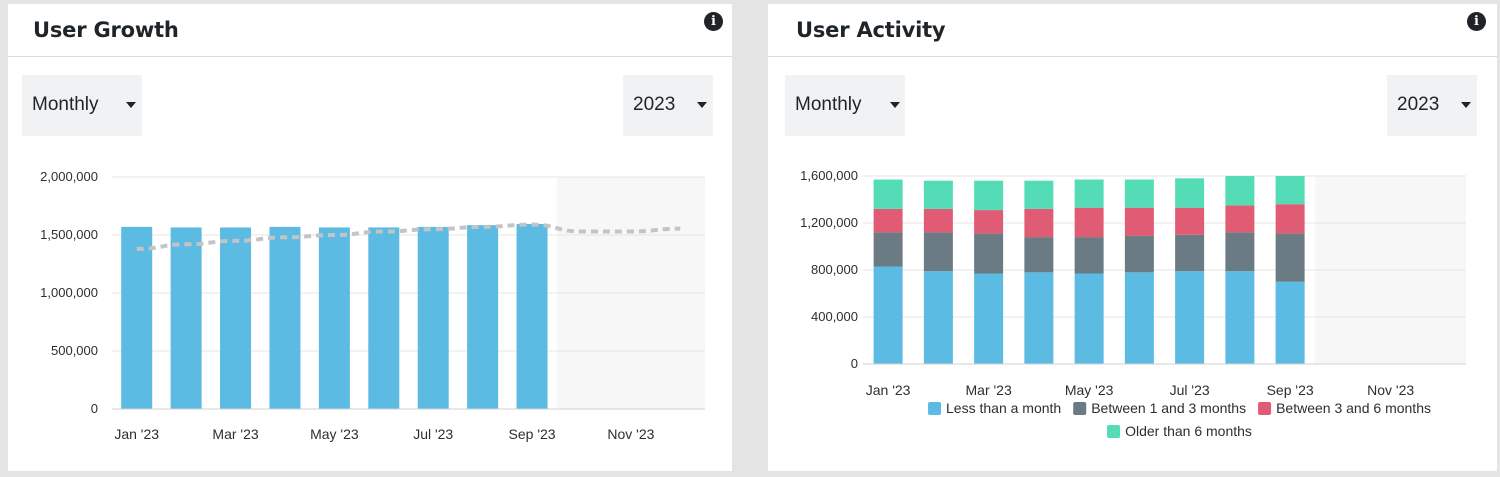 This screenshot has height=477, width=1500. What do you see at coordinates (834, 316) in the screenshot?
I see `y-tick-label: 400,000` at bounding box center [834, 316].